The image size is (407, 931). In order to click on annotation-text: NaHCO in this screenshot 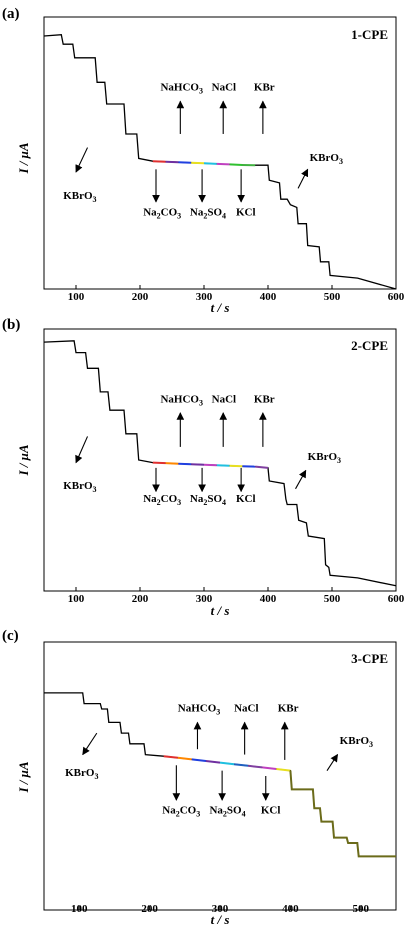, I will do `click(197, 709)`.